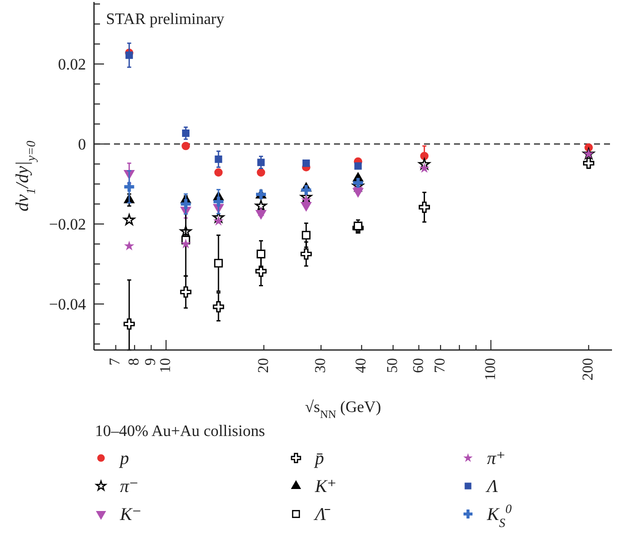 This screenshot has height=548, width=620. I want to click on x-tick-label: 100, so click(490, 369).